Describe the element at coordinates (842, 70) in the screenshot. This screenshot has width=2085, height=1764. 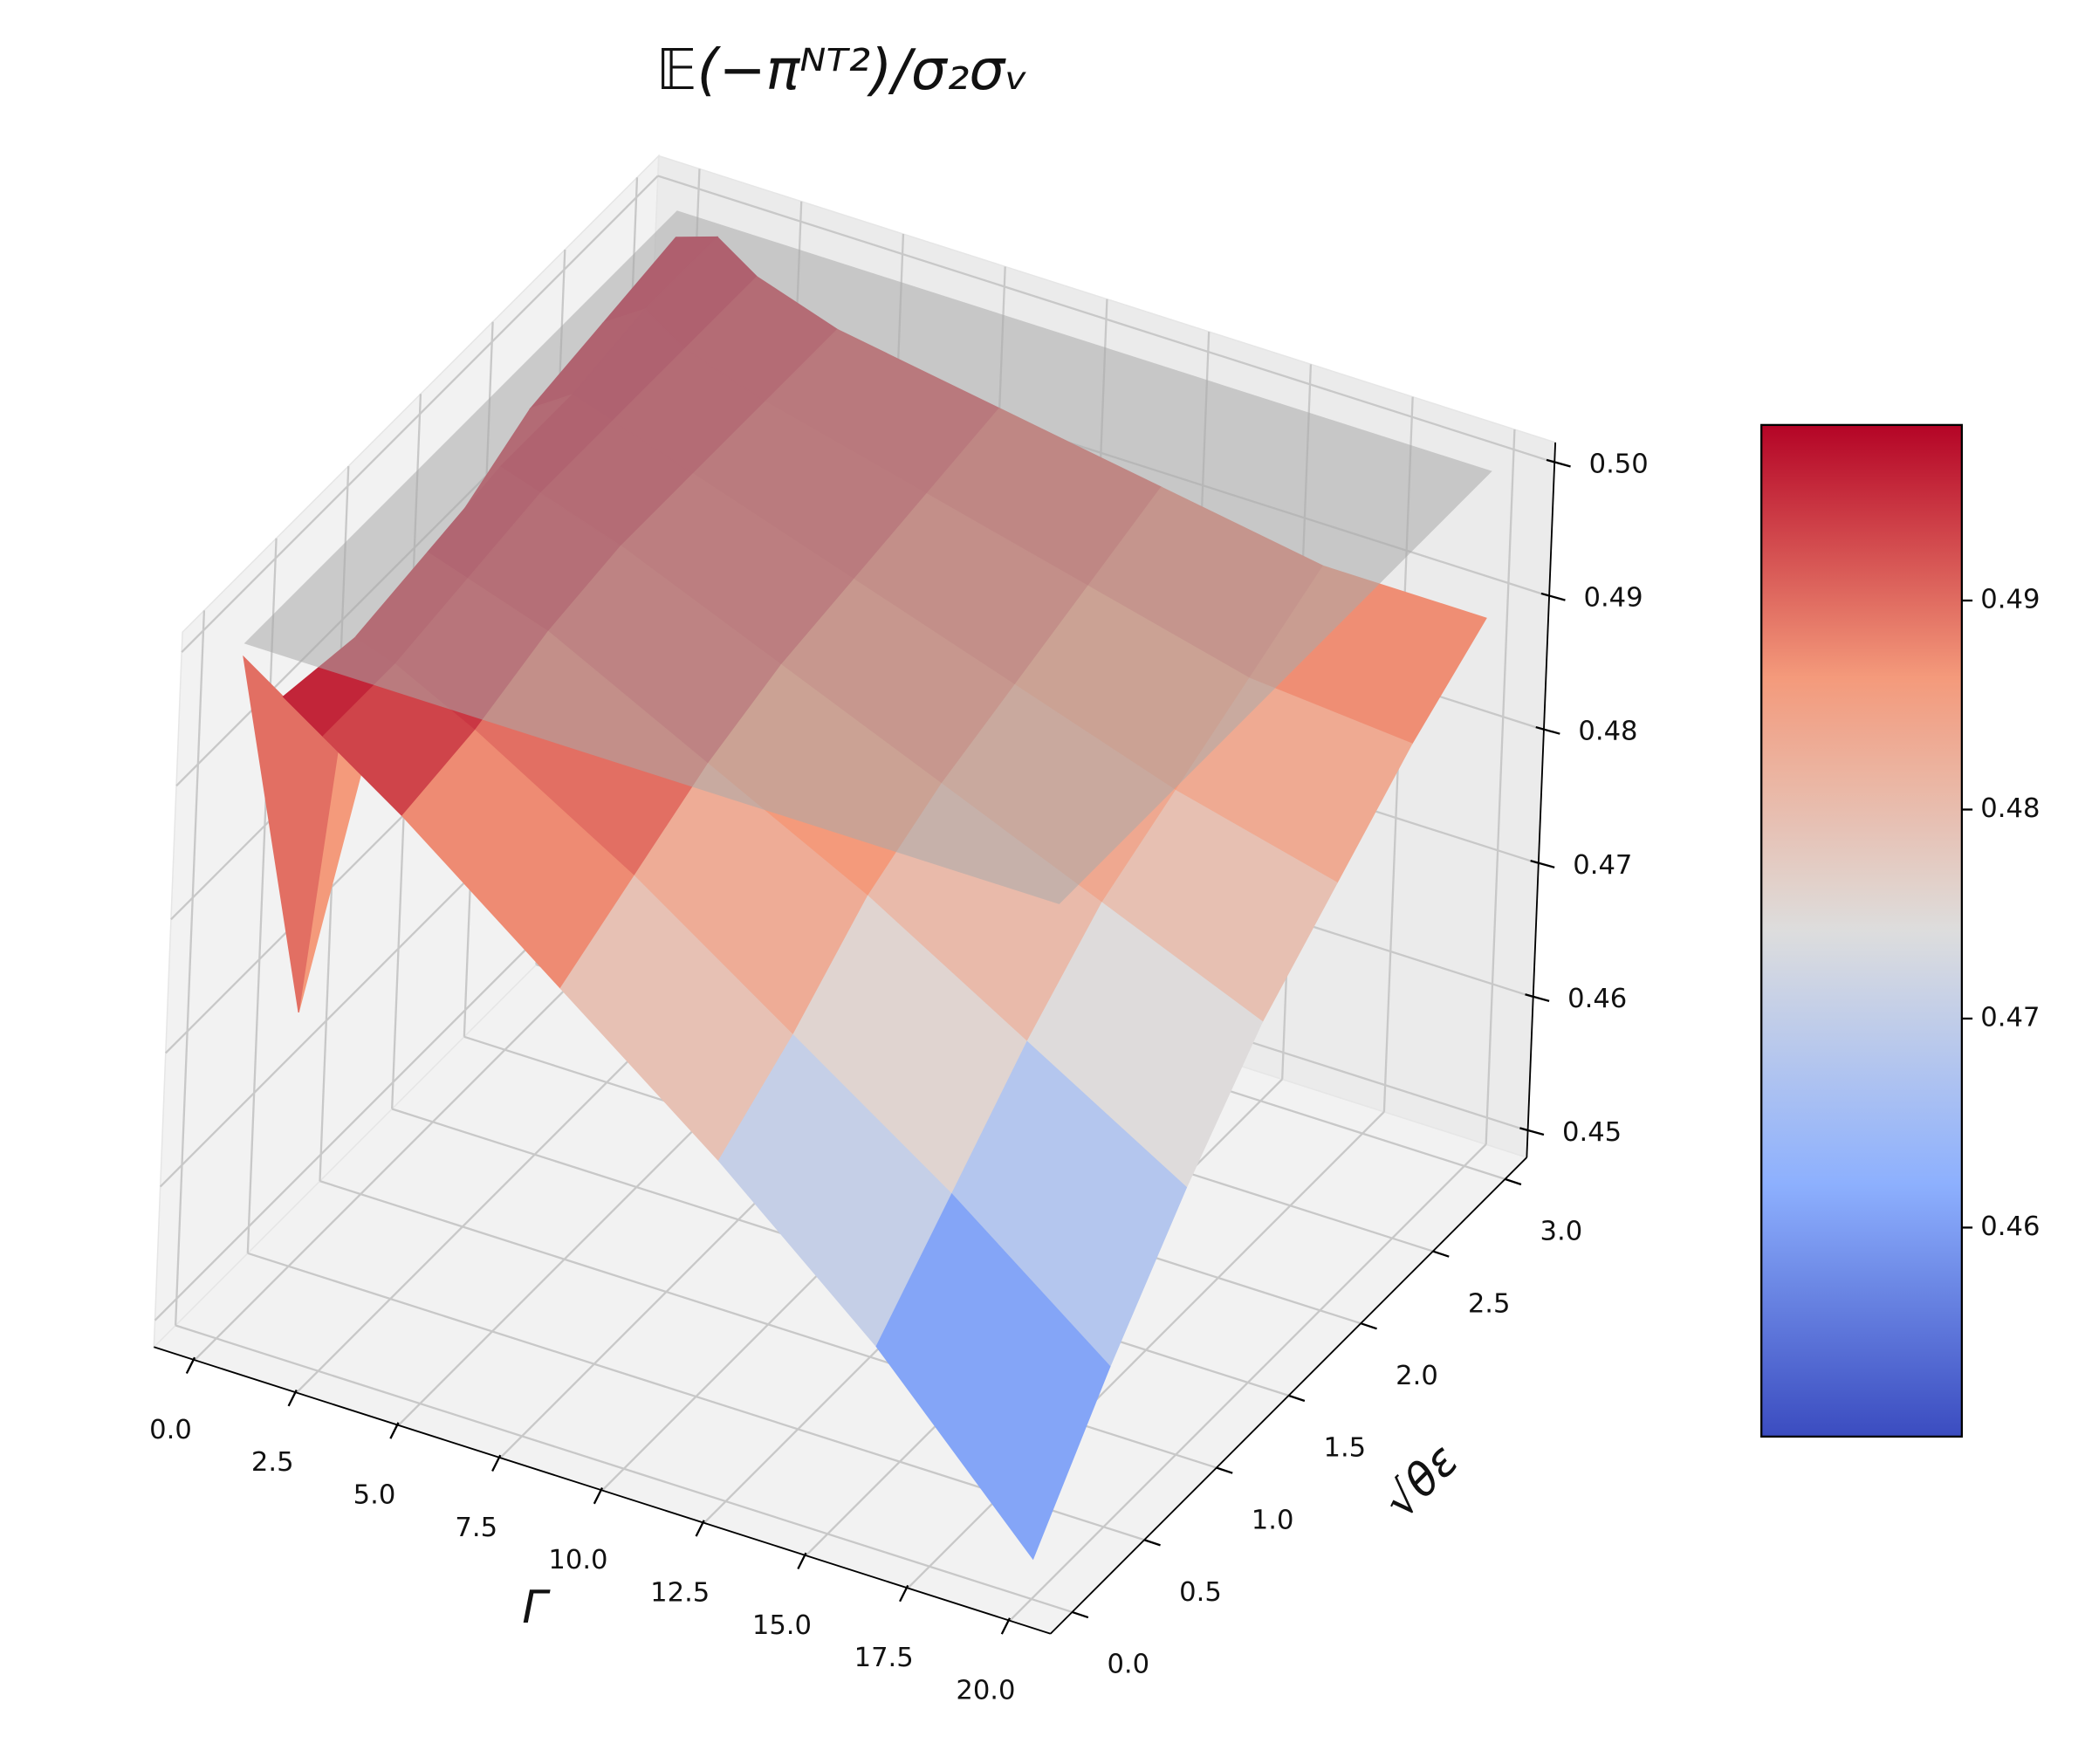
I see `chart-title: 𝔼(−πᴺᵀ²)/σ₂σᵥ` at that location.